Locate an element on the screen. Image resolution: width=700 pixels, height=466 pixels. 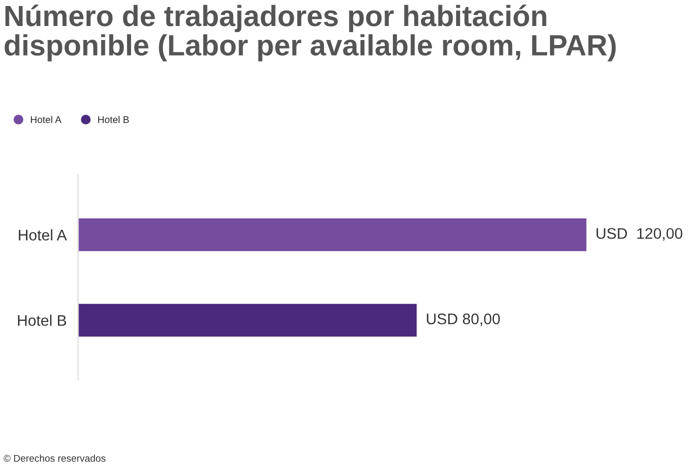
data-label: USD 80,00 is located at coordinates (463, 319).